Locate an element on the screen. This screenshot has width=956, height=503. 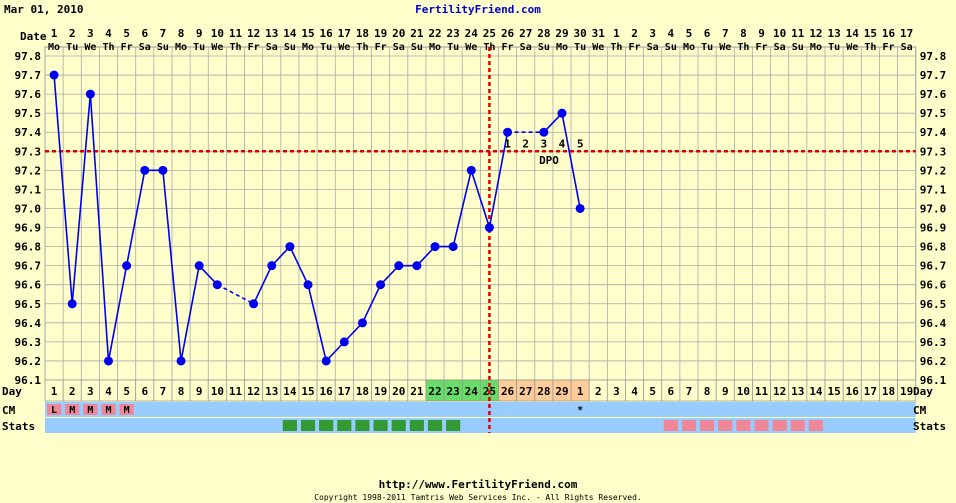
cycle-day-label: 15 is located at coordinates (833, 391).